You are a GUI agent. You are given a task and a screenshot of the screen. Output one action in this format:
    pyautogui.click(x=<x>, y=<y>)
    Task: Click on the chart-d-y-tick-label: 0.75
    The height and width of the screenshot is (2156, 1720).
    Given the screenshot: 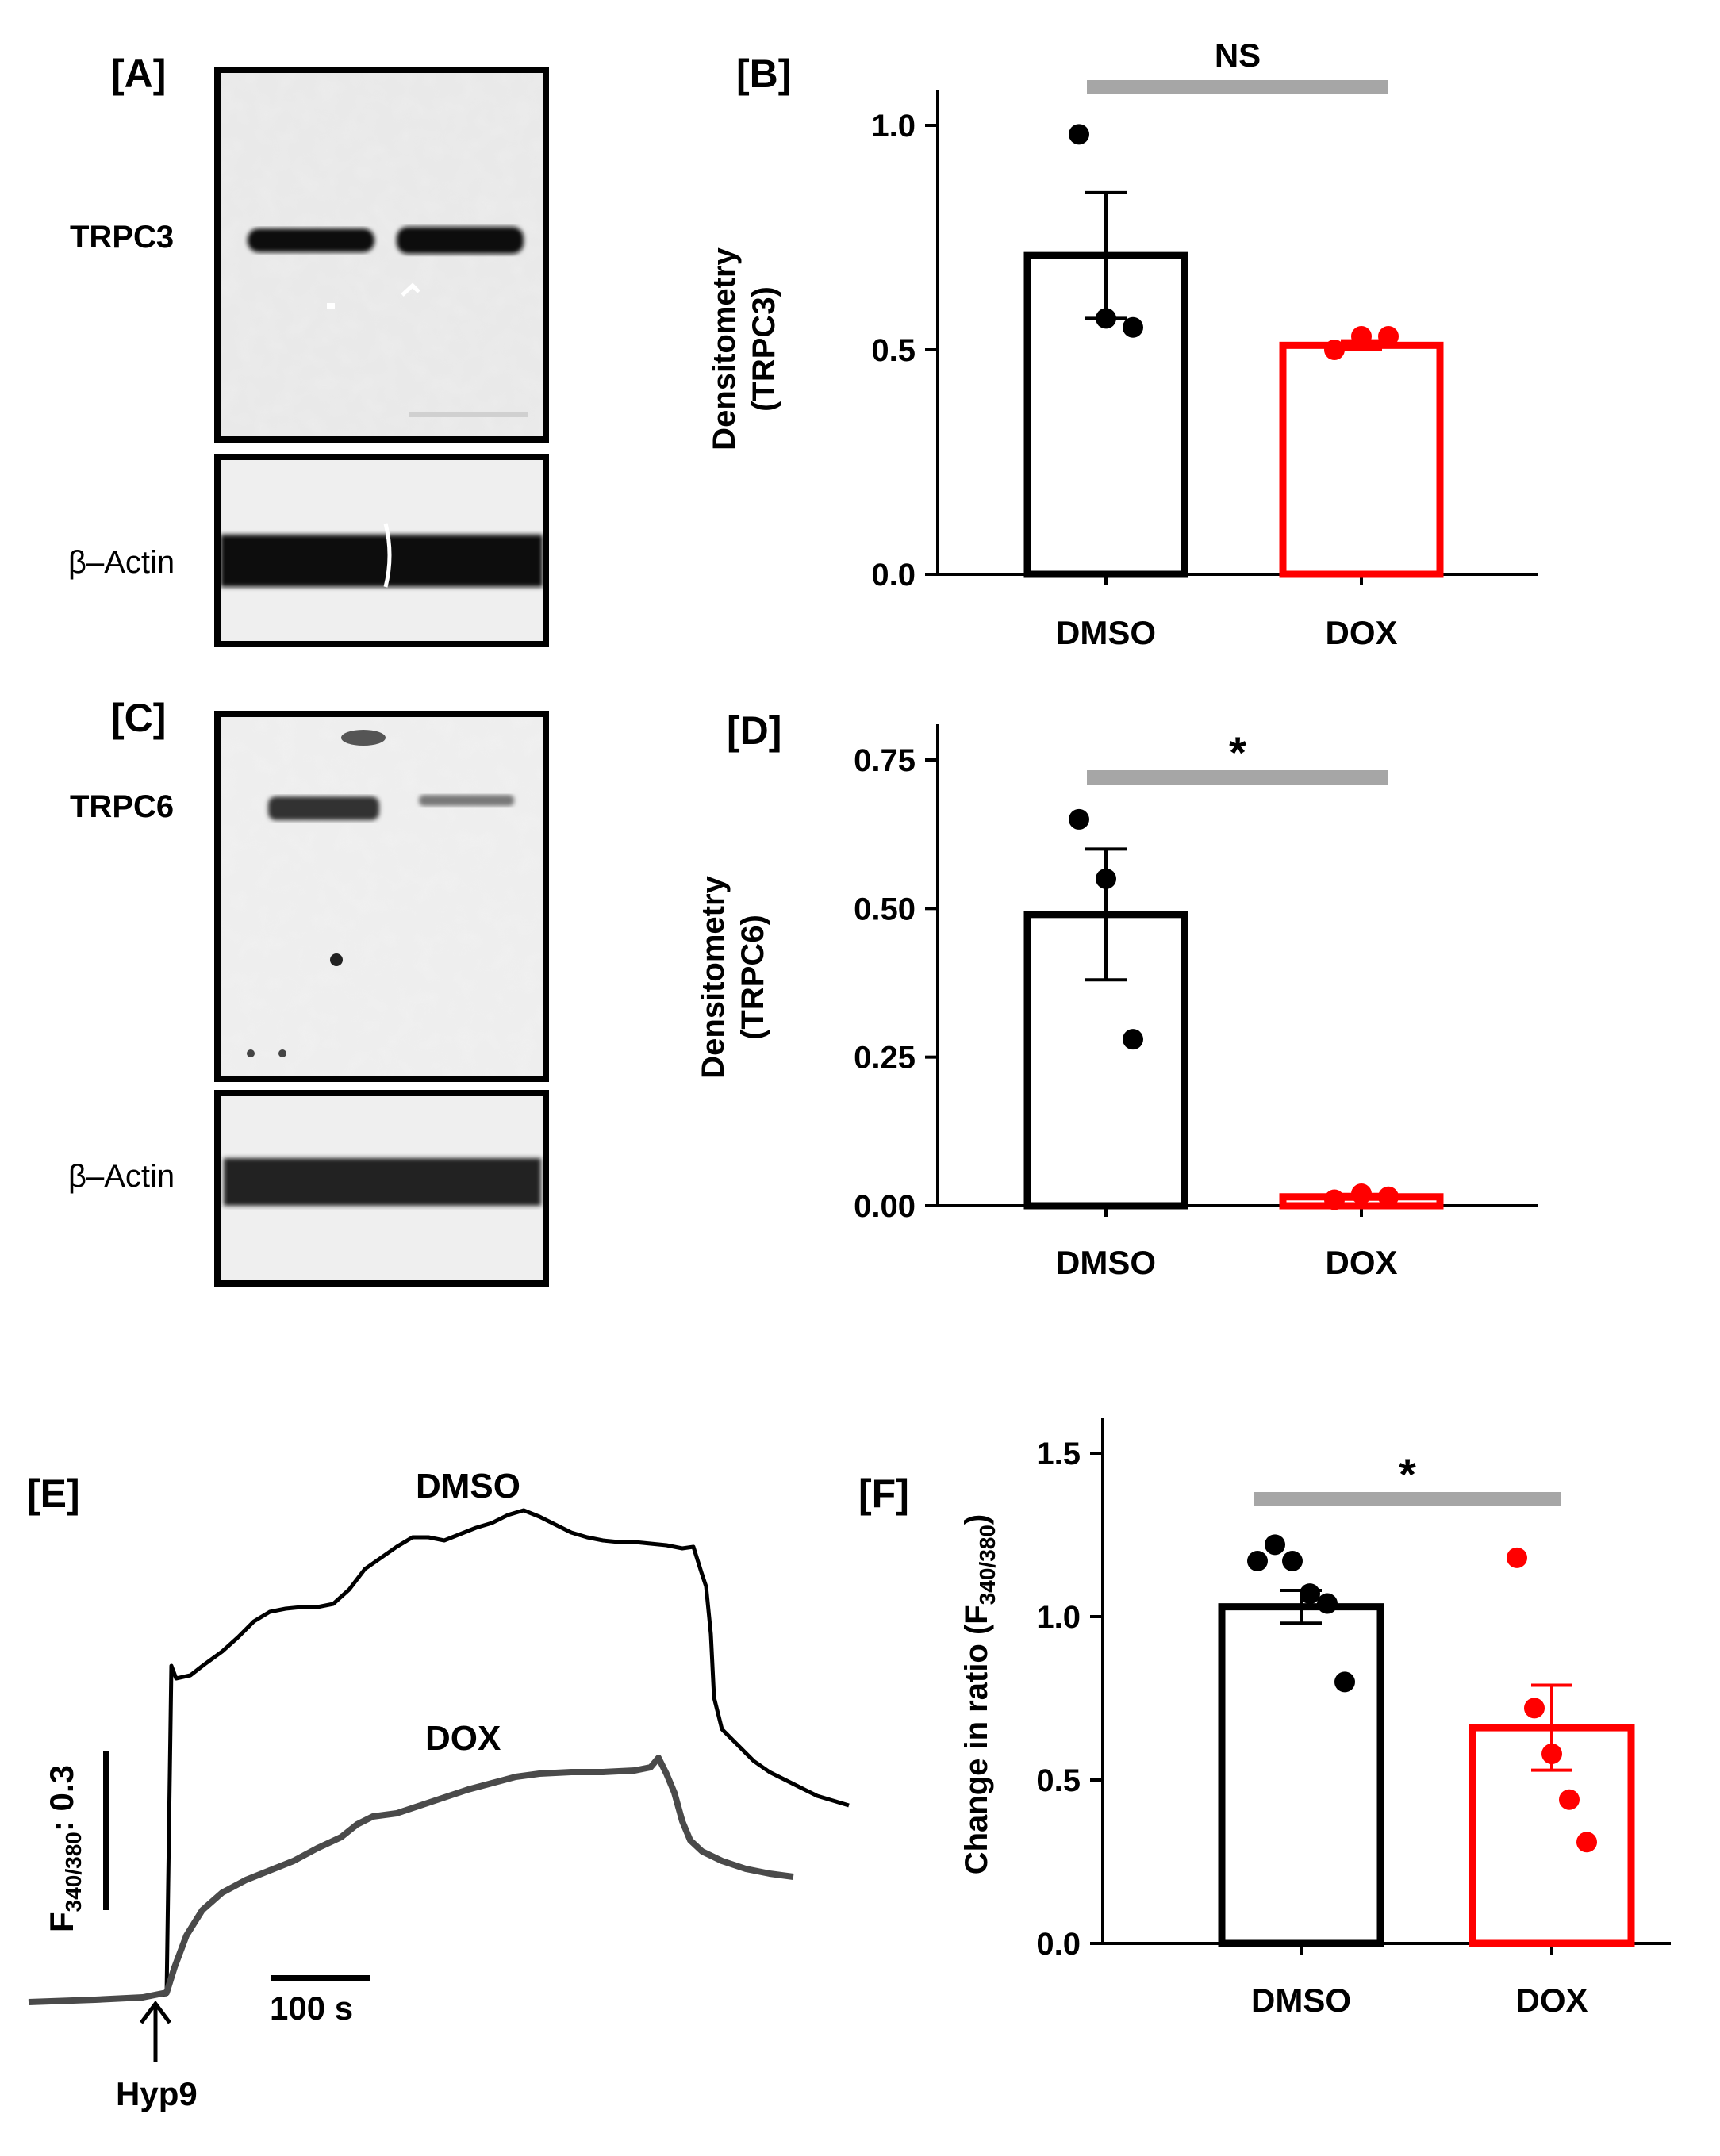 What is the action you would take?
    pyautogui.click(x=885, y=760)
    